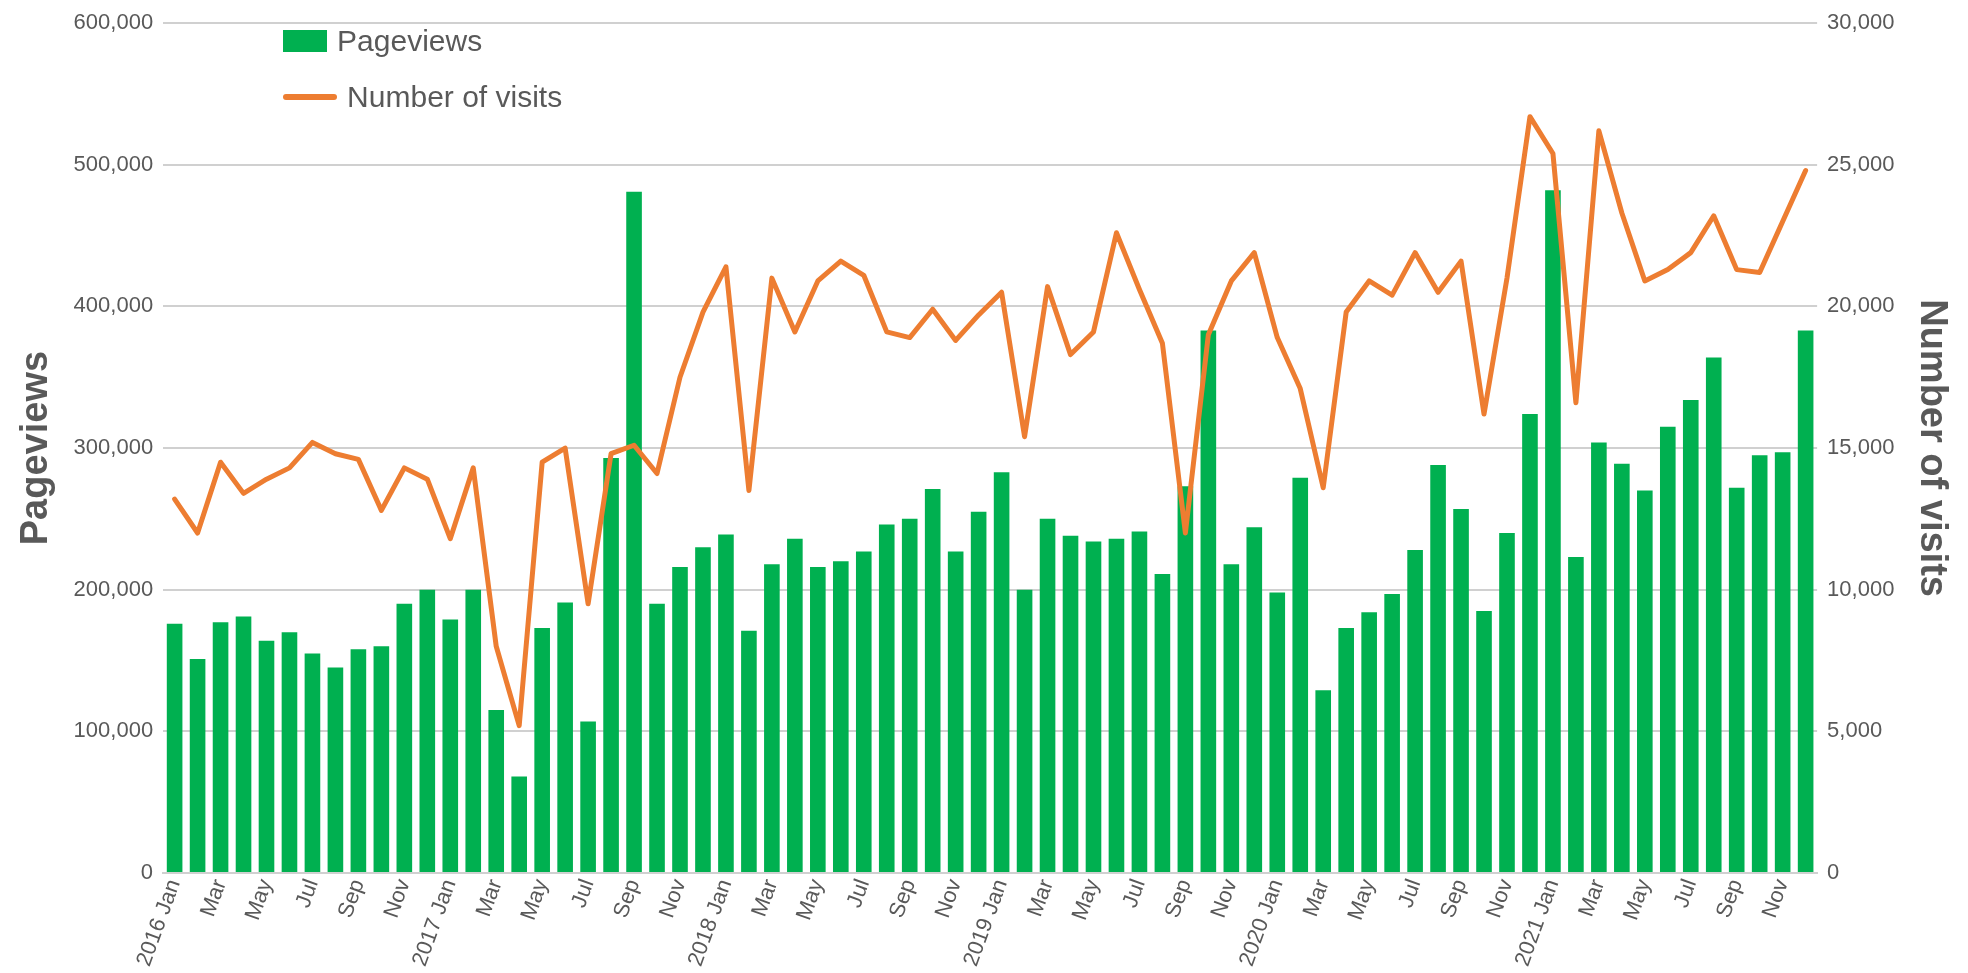  What do you see at coordinates (1861, 163) in the screenshot?
I see `y2-tick-label: 25,000` at bounding box center [1861, 163].